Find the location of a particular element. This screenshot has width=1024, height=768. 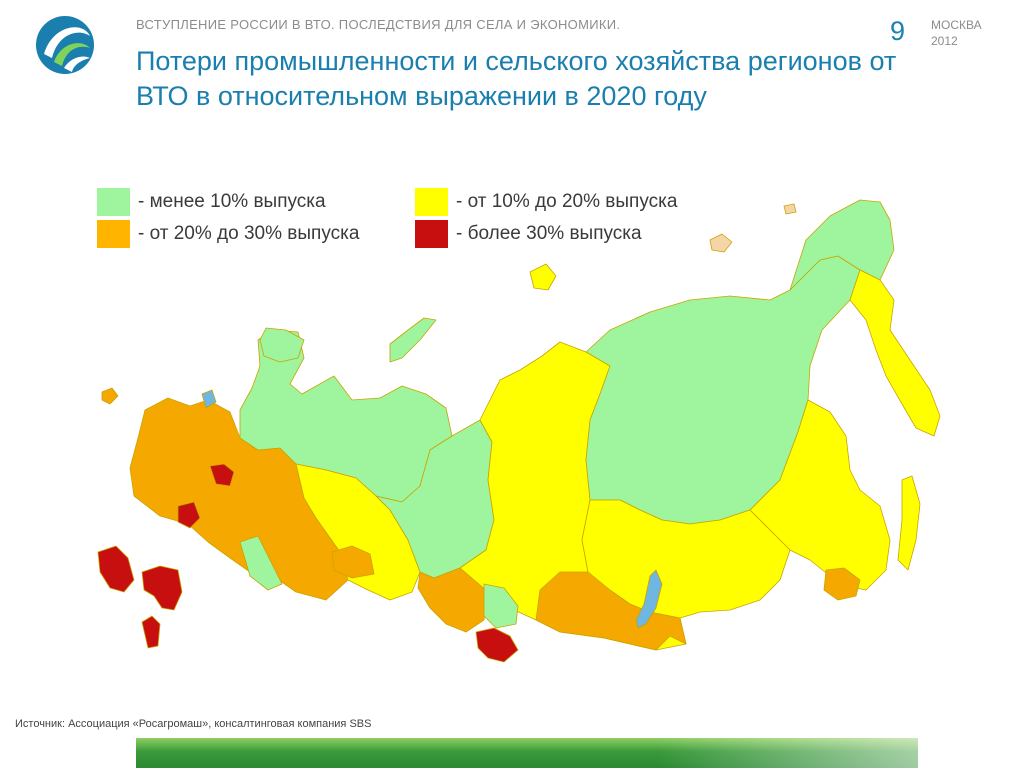

map-region-irkutsk-yellow is located at coordinates (686, 559).